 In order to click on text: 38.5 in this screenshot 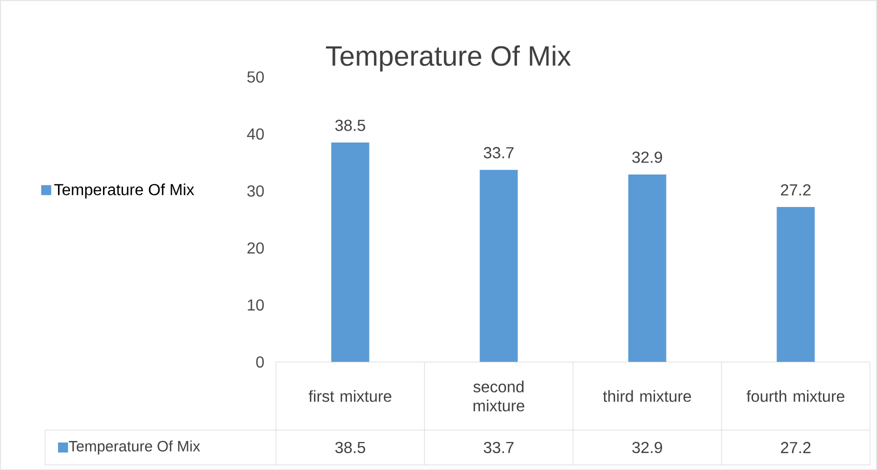, I will do `click(350, 448)`.